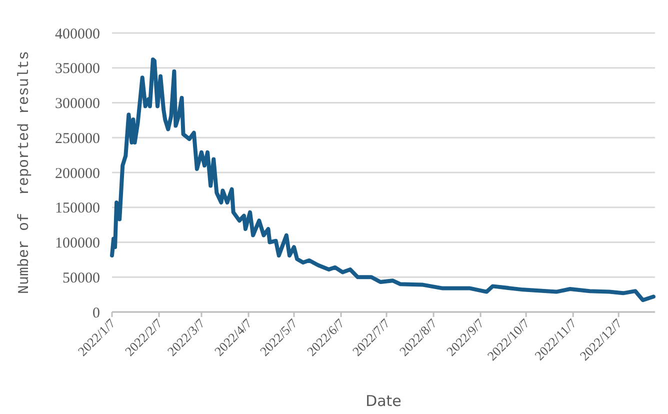 The image size is (668, 414). Describe the element at coordinates (77, 34) in the screenshot. I see `y-tick-label: 400000` at that location.